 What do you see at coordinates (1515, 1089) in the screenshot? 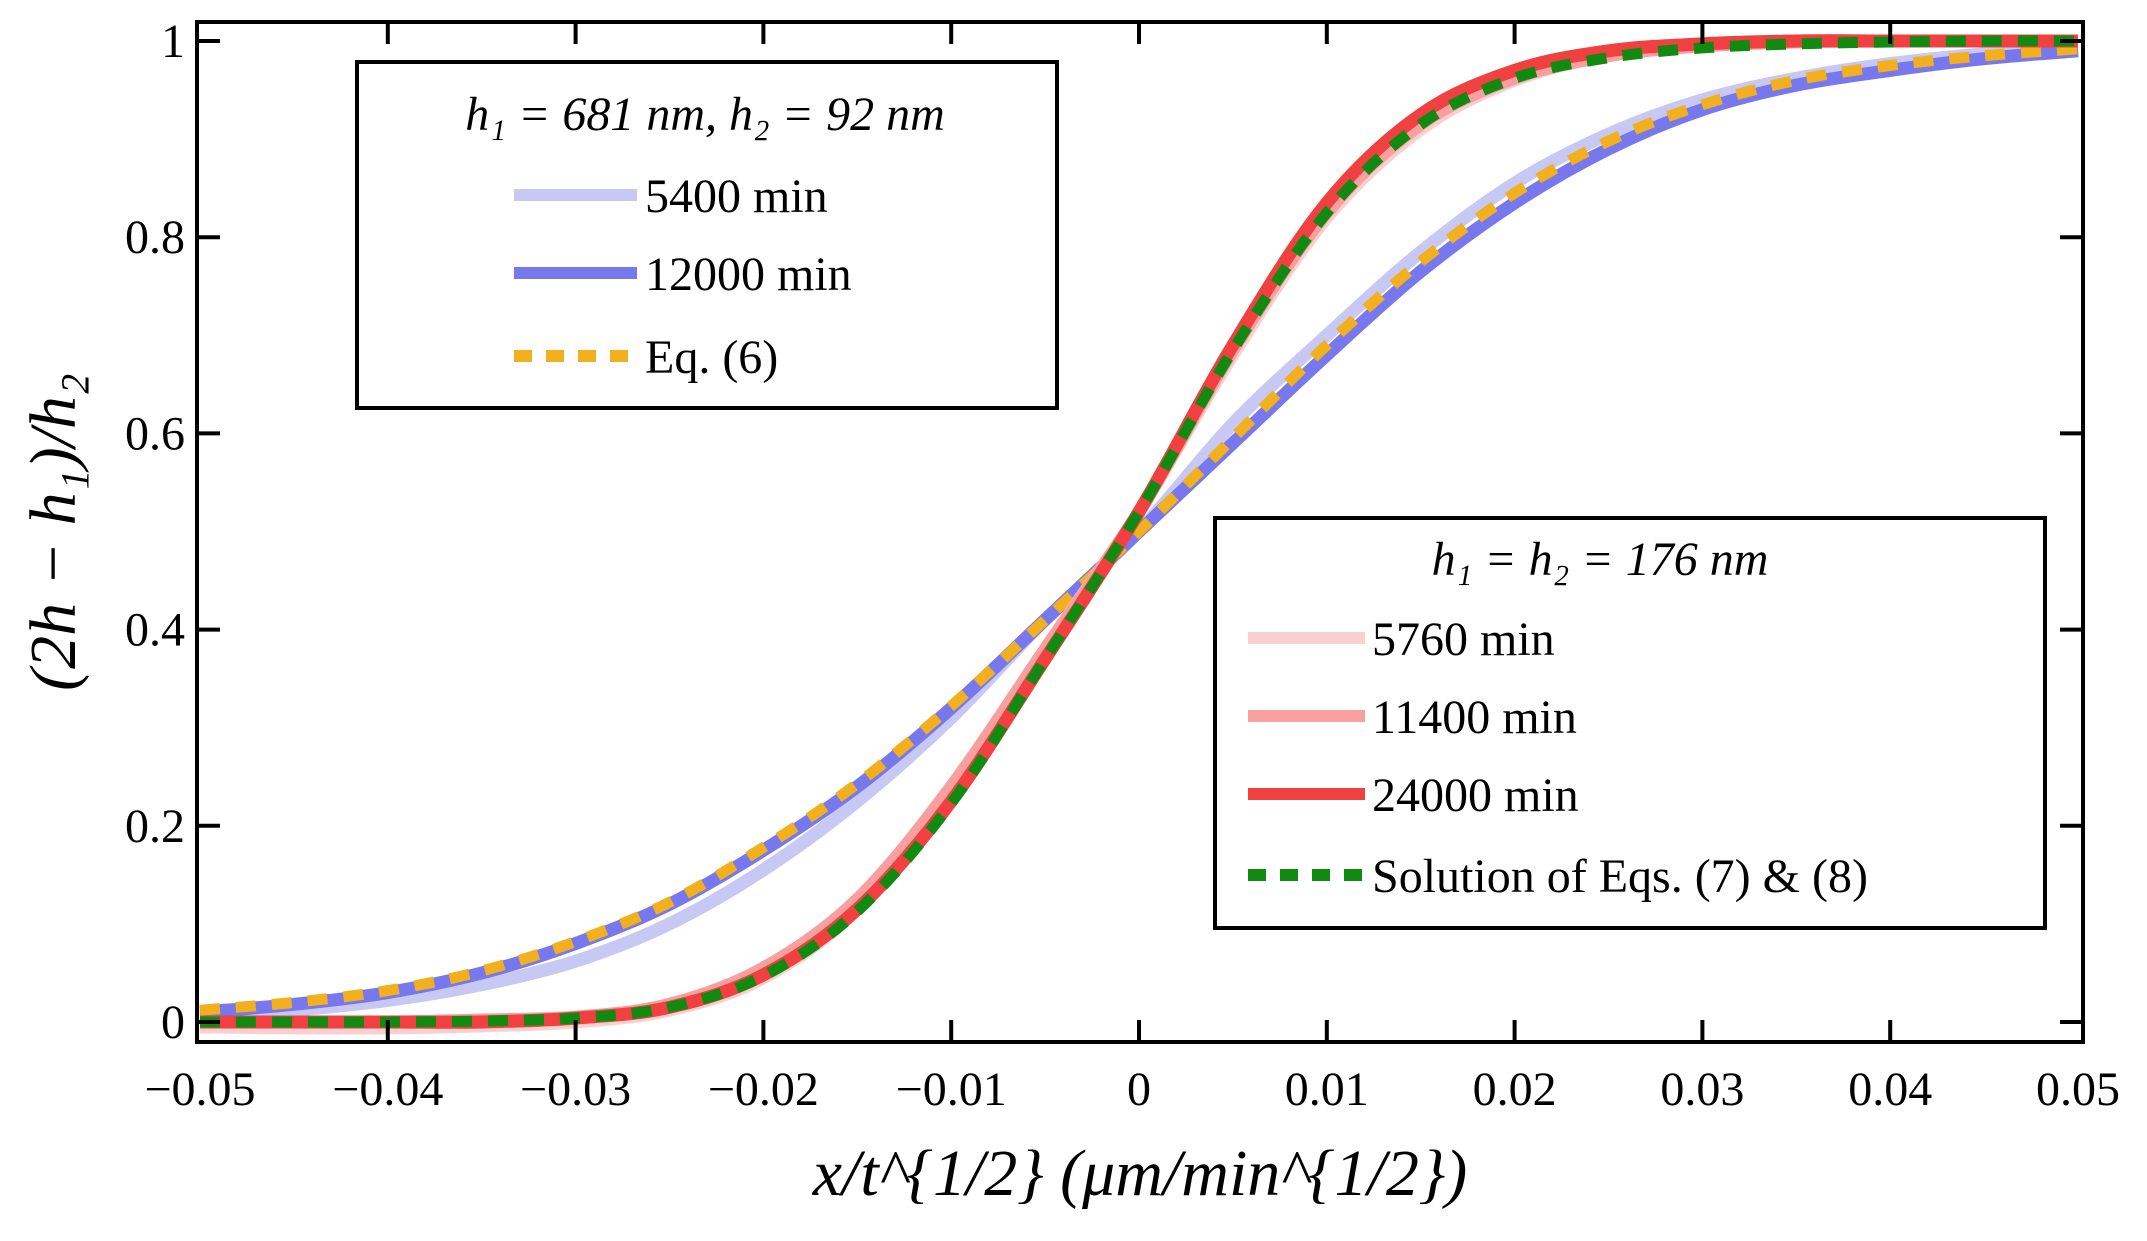
I see `x-tick-label: 0.02` at bounding box center [1515, 1089].